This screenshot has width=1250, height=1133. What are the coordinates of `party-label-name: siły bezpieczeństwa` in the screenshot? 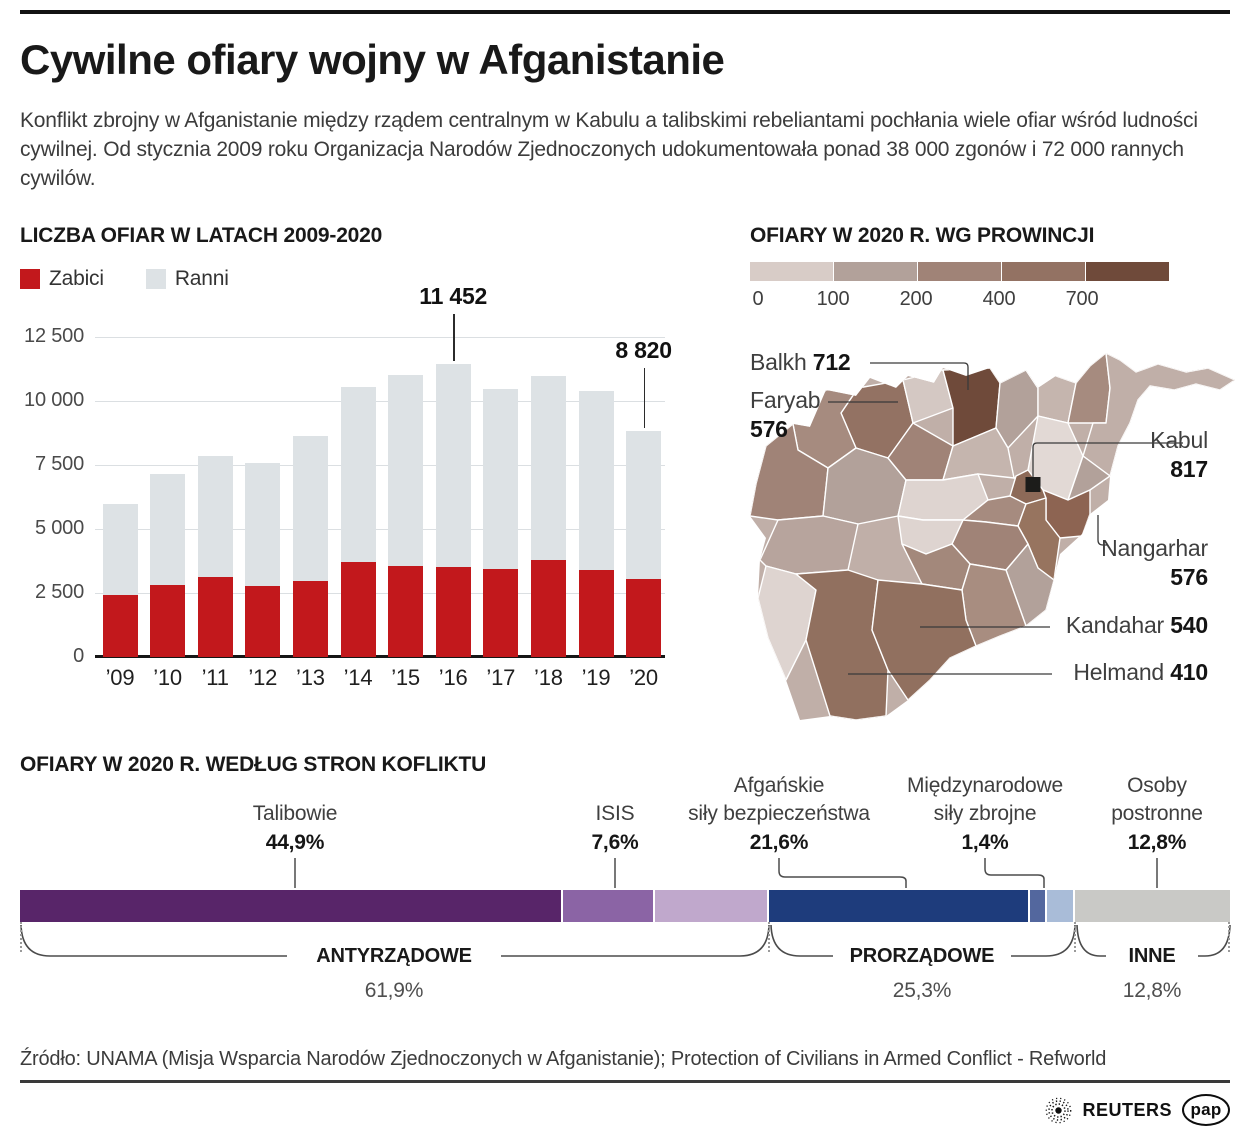 It's located at (779, 813).